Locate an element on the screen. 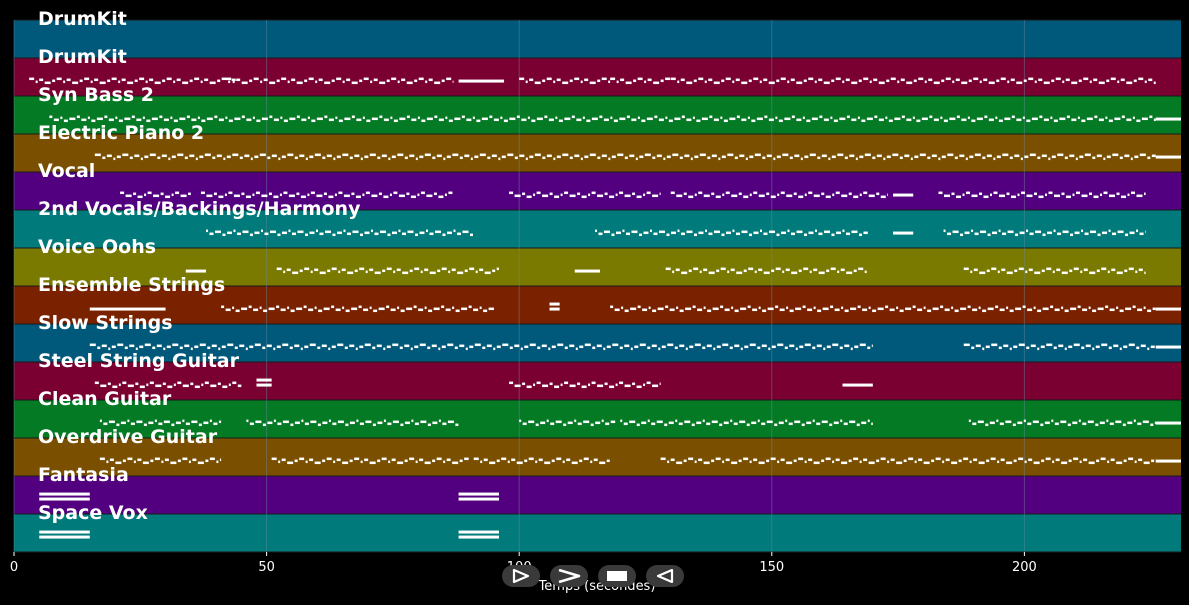 This screenshot has height=605, width=1189. fast-forward-button is located at coordinates (569, 576).